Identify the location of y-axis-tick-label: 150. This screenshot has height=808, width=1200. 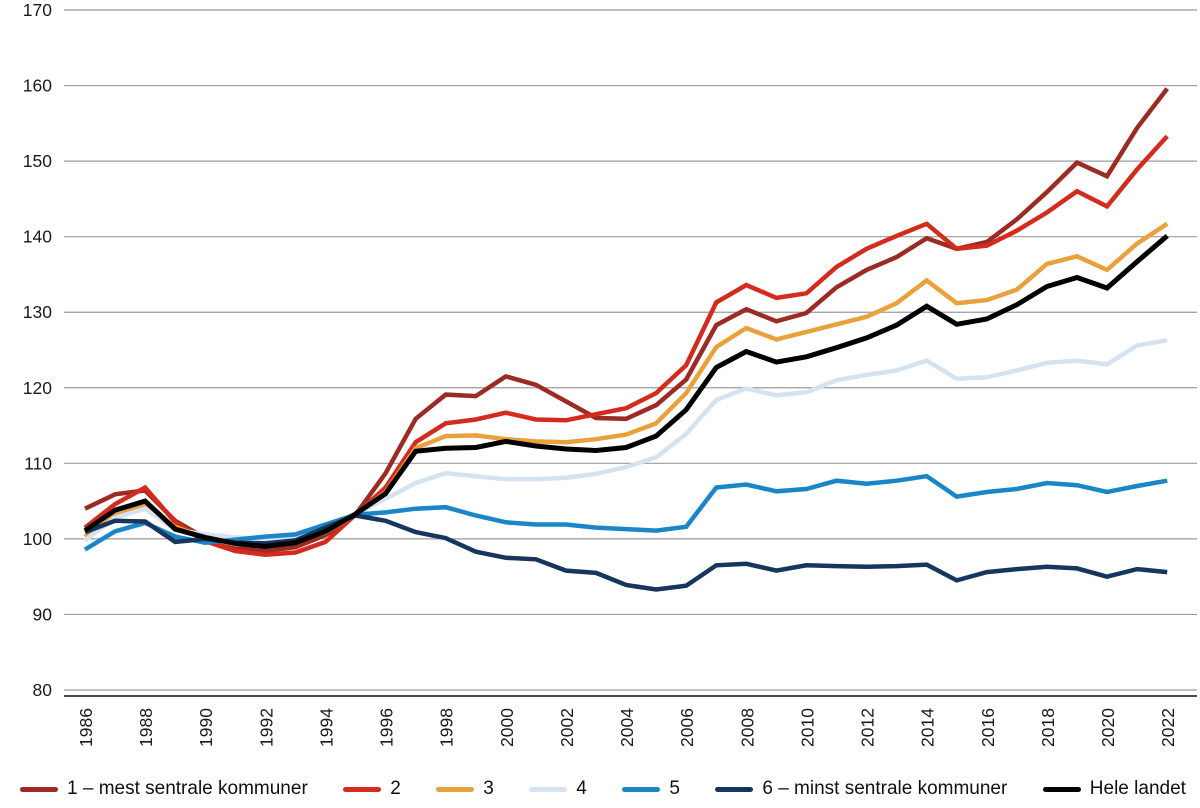
(37, 161).